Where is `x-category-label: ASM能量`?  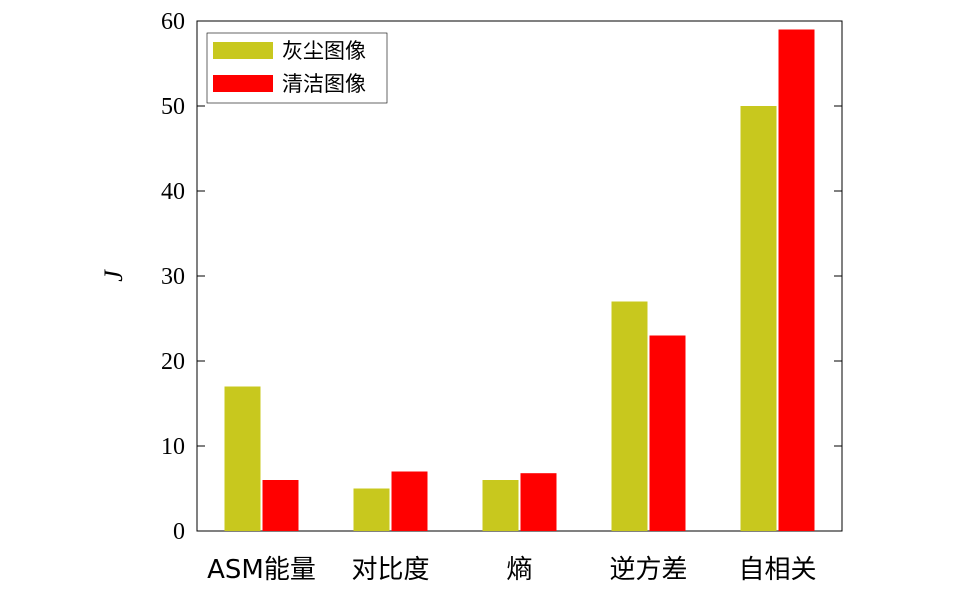
x-category-label: ASM能量 is located at coordinates (261, 570).